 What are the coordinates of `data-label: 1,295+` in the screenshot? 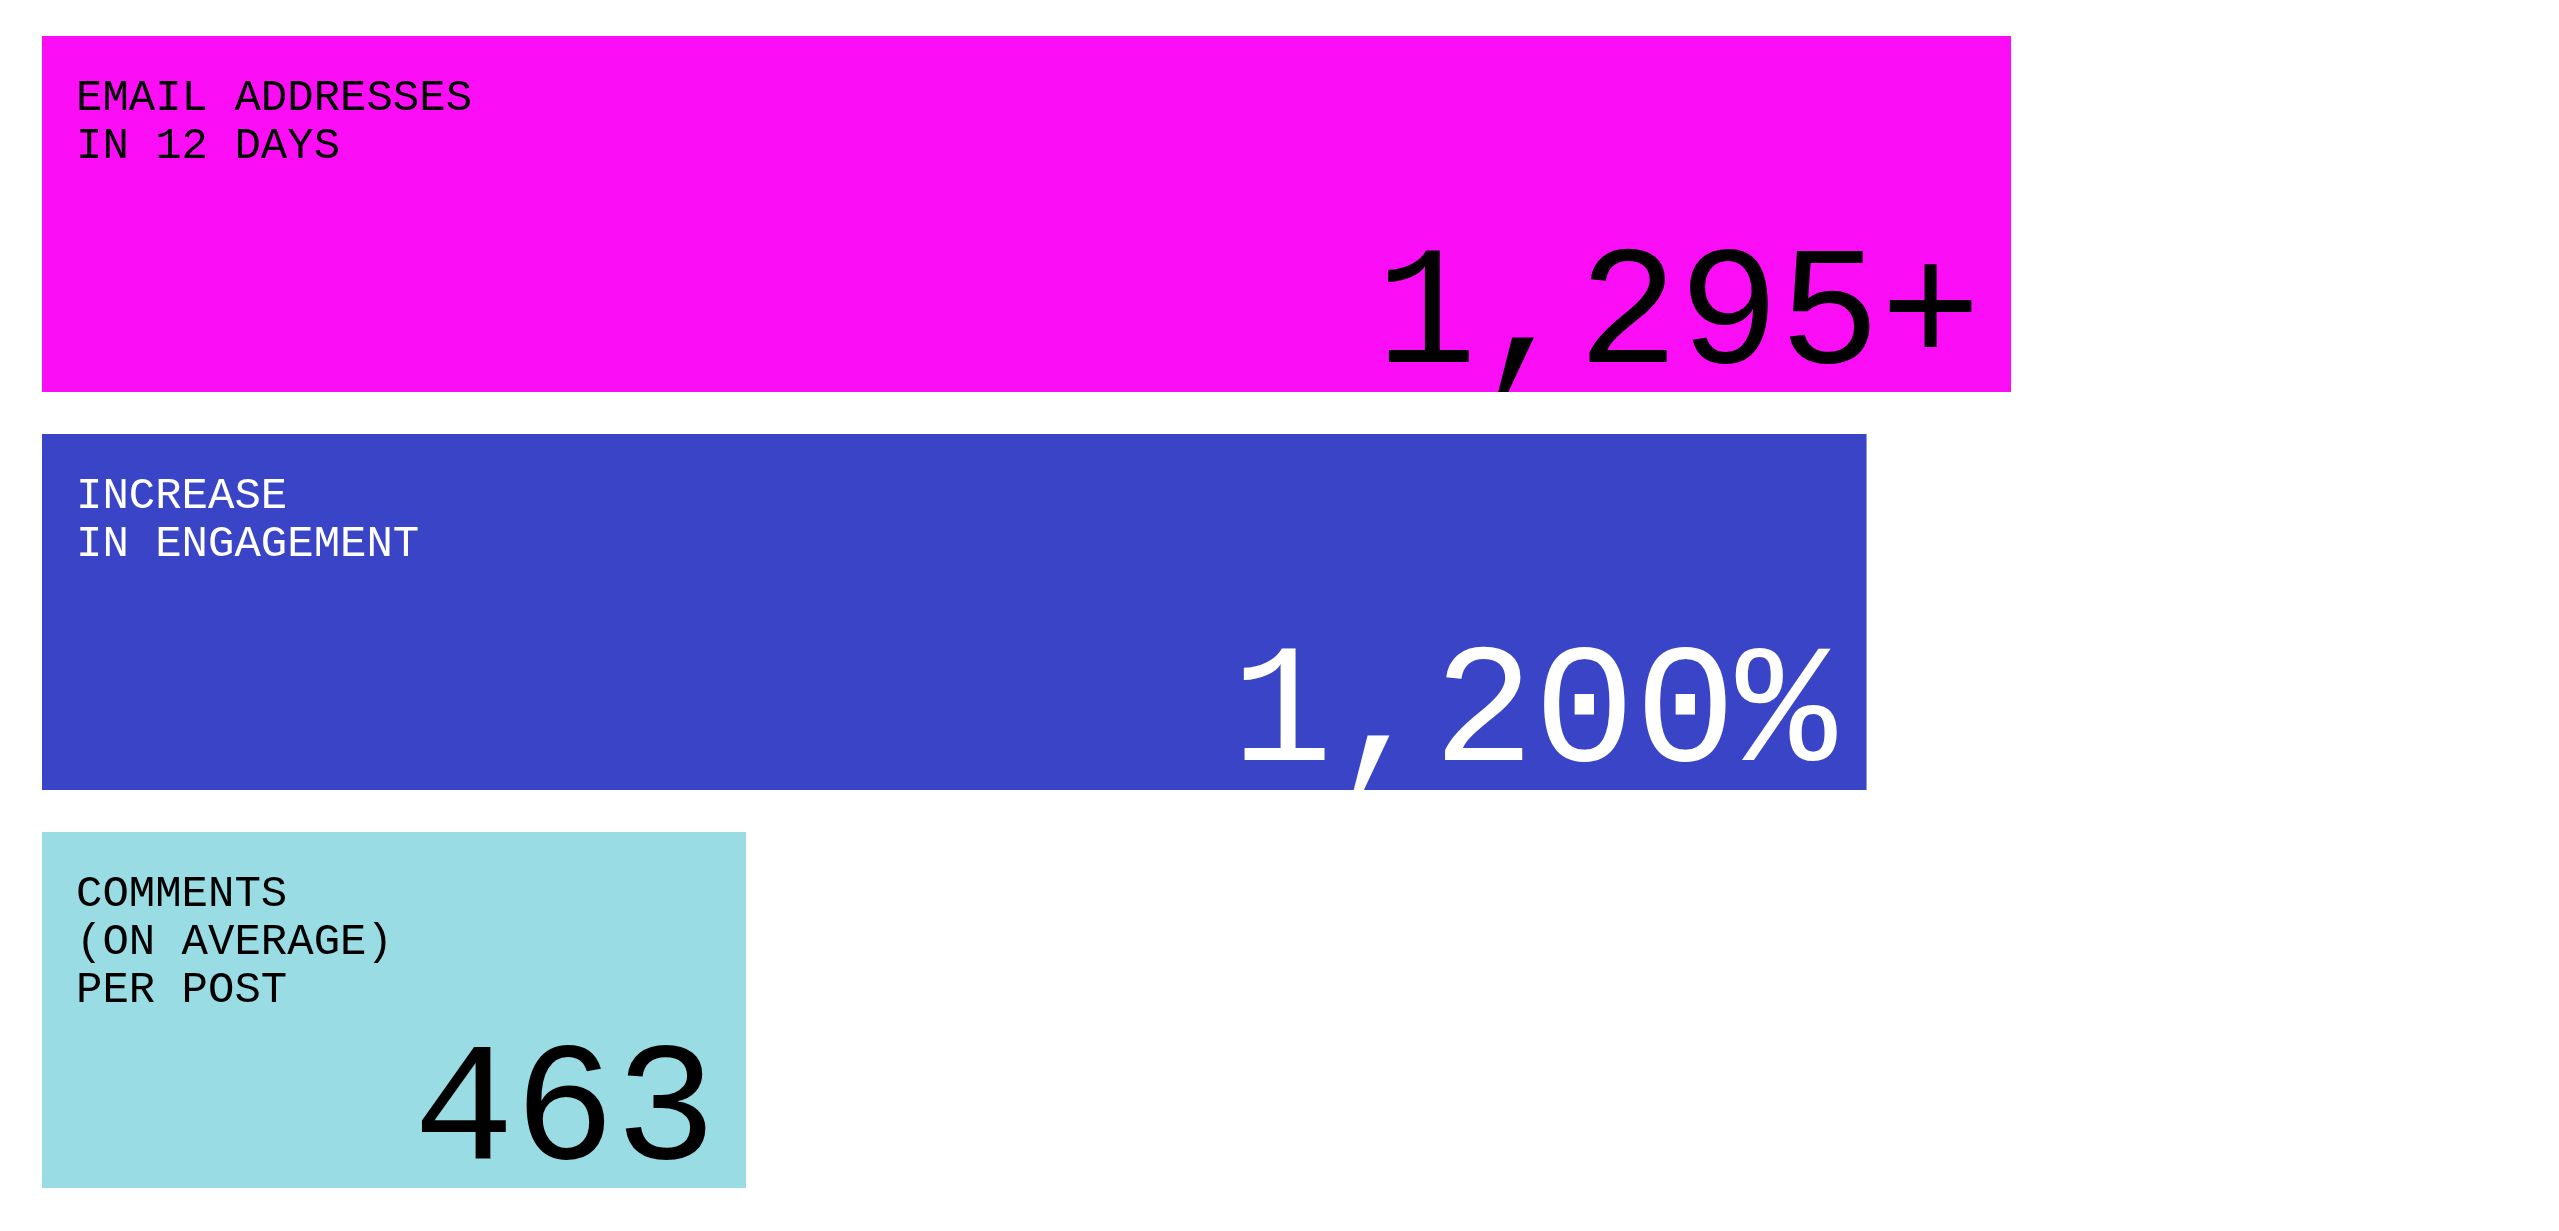 It's located at (1678, 317).